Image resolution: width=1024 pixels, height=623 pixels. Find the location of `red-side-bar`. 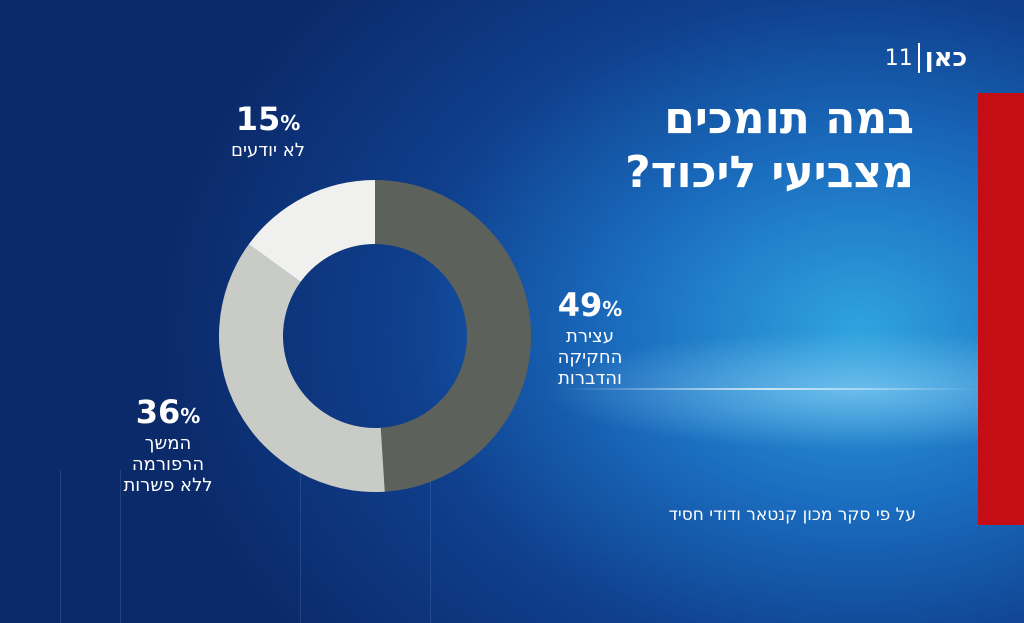

red-side-bar is located at coordinates (1001, 309).